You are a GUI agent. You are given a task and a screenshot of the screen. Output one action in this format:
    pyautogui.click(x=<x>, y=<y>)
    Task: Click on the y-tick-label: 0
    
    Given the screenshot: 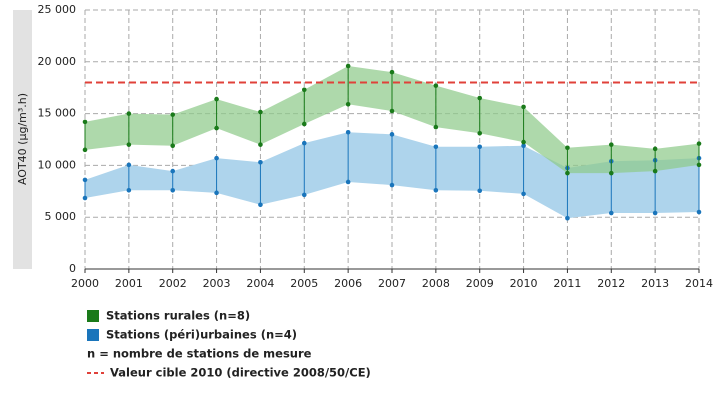 What is the action you would take?
    pyautogui.click(x=72, y=268)
    